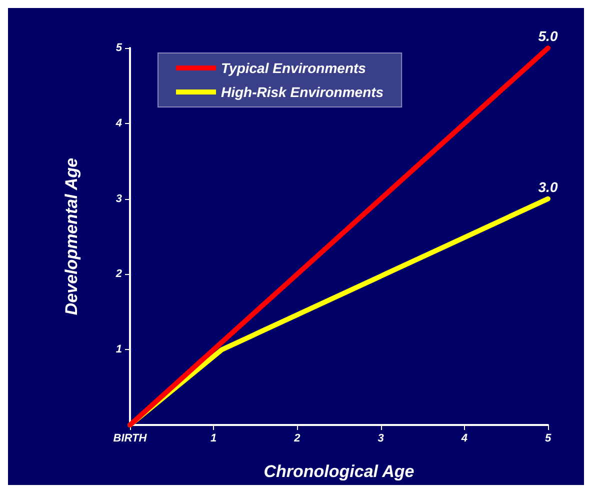 This screenshot has width=592, height=493. I want to click on x-tick-label: 2, so click(296, 438).